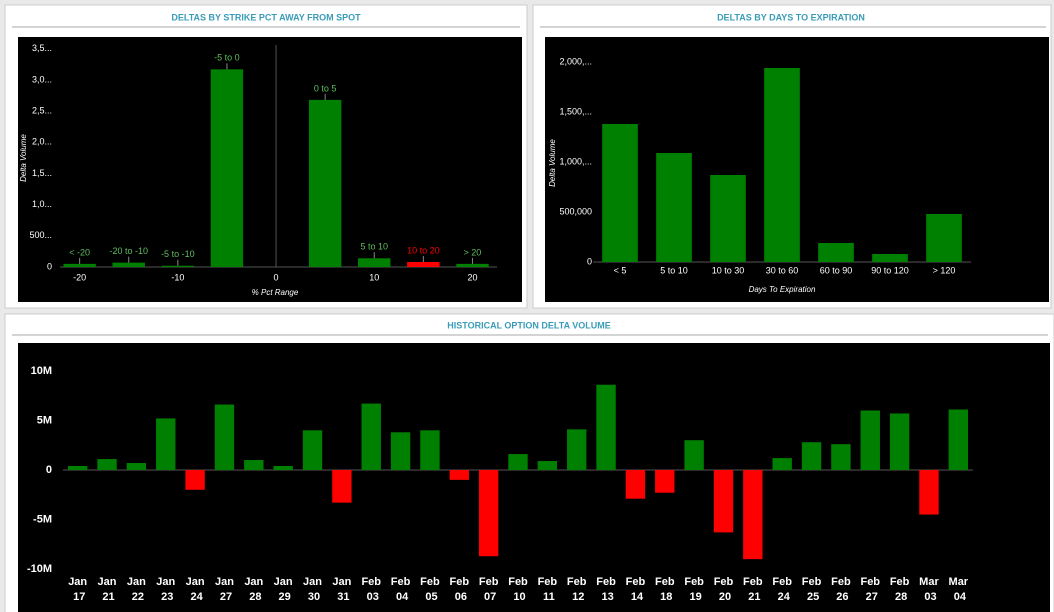  Describe the element at coordinates (325, 88) in the screenshot. I see `bar-label: 0 to 5` at that location.